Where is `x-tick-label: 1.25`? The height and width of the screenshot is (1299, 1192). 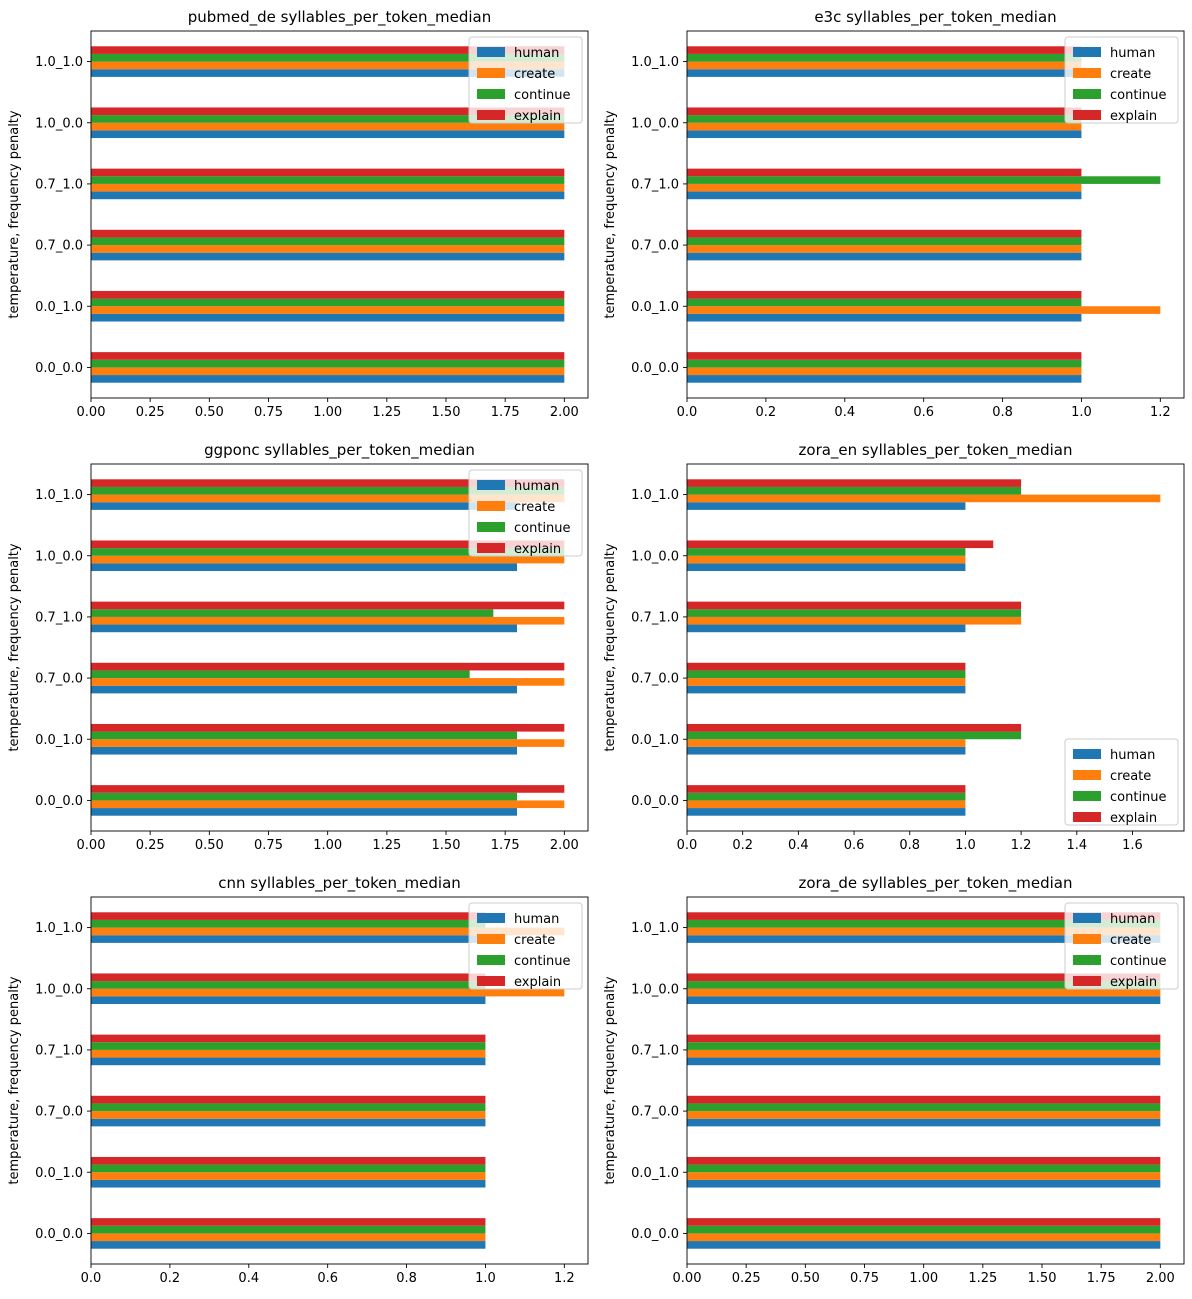
x-tick-label: 1.25 is located at coordinates (386, 845).